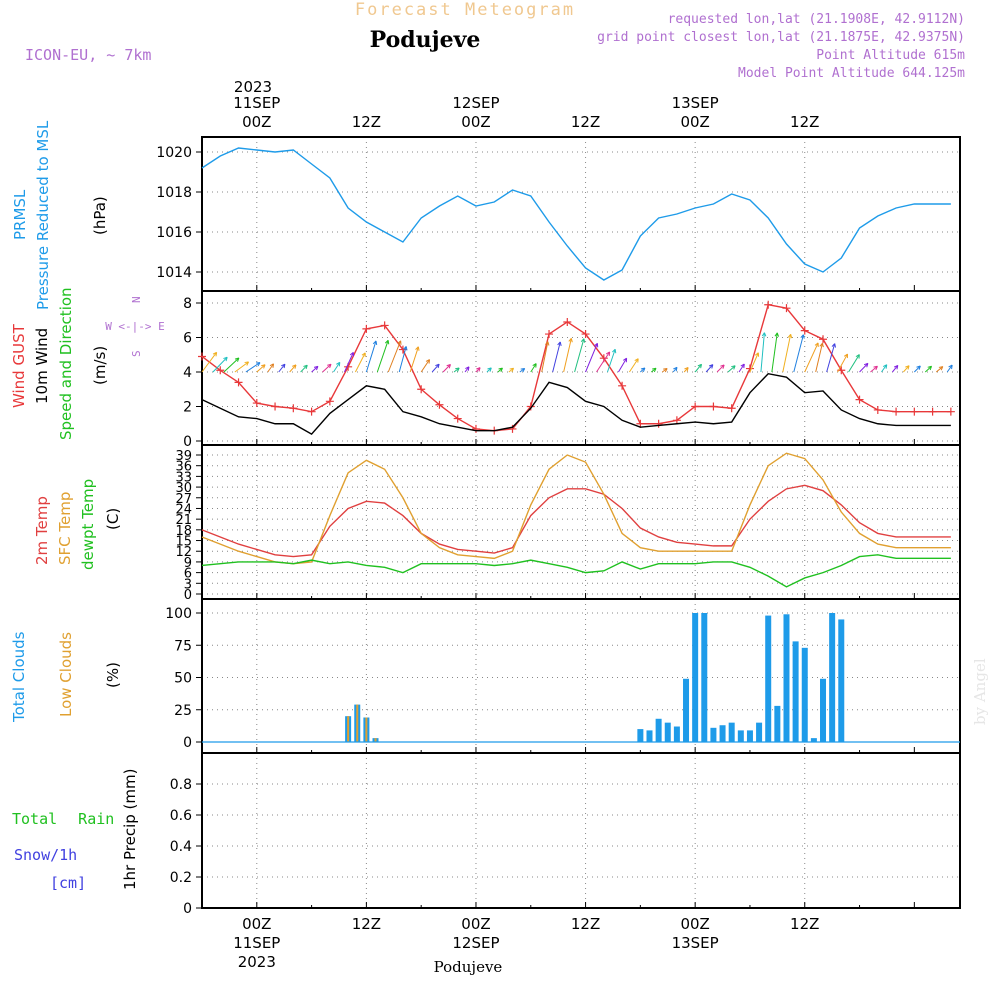  Describe the element at coordinates (60, 215) in the screenshot. I see `pressure-labels: PRMSL Pressure Reduced to MSL (hPa)` at that location.